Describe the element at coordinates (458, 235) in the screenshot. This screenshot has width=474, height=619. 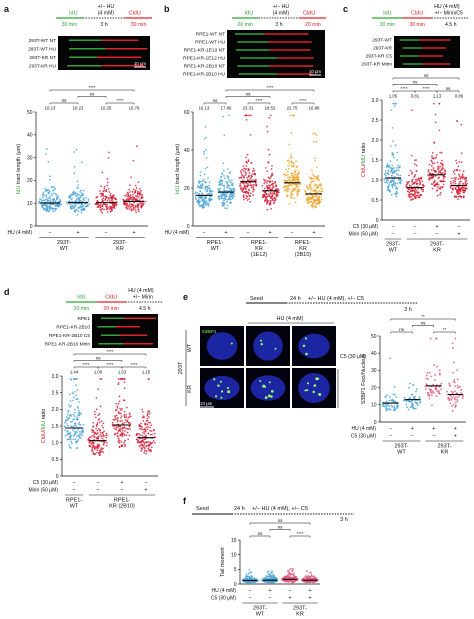
I see `condition-value: +` at that location.